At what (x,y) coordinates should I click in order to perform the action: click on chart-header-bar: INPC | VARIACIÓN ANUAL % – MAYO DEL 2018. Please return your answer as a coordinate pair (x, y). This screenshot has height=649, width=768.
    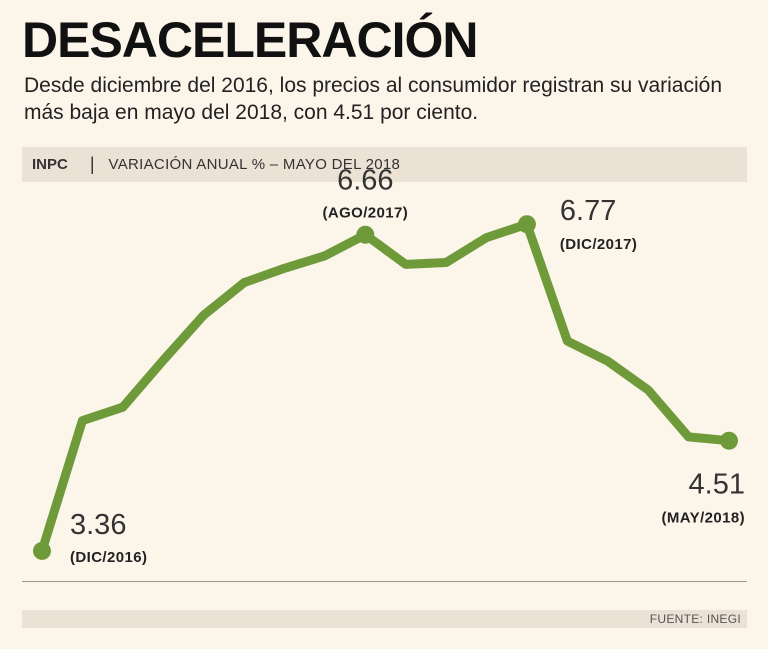
    Looking at the image, I should click on (384, 164).